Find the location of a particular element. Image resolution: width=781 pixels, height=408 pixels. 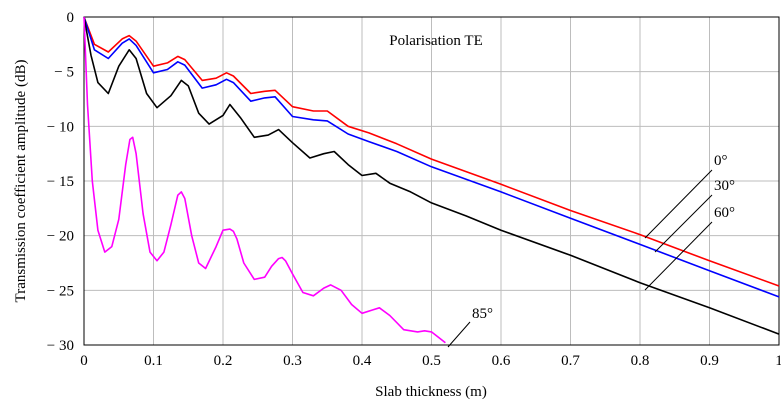

annotation-label: 0° is located at coordinates (721, 161).